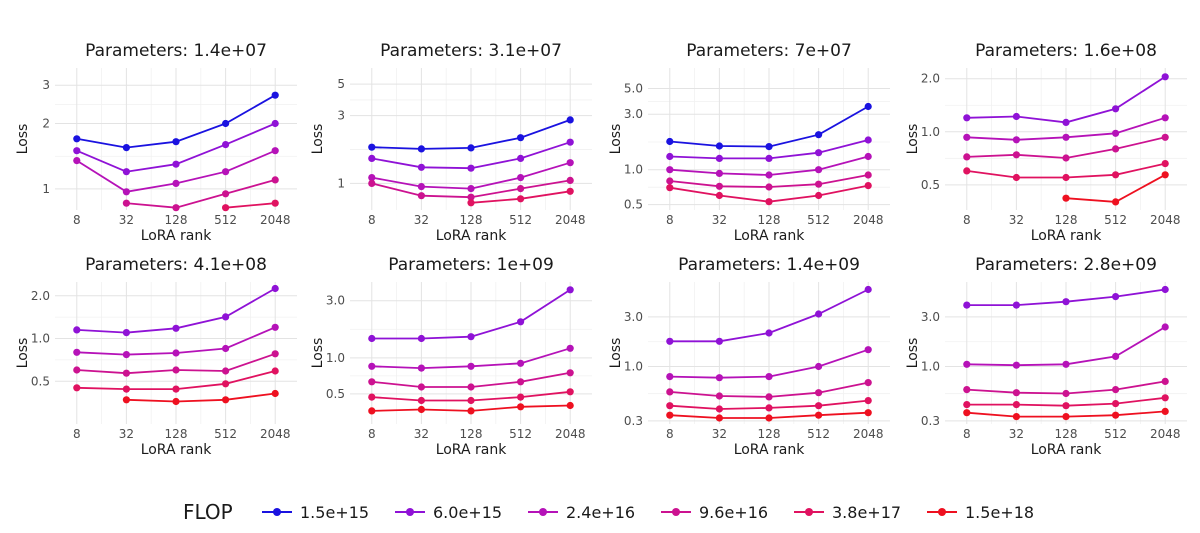  Describe the element at coordinates (818, 434) in the screenshot. I see `x-tick-label: 512` at that location.